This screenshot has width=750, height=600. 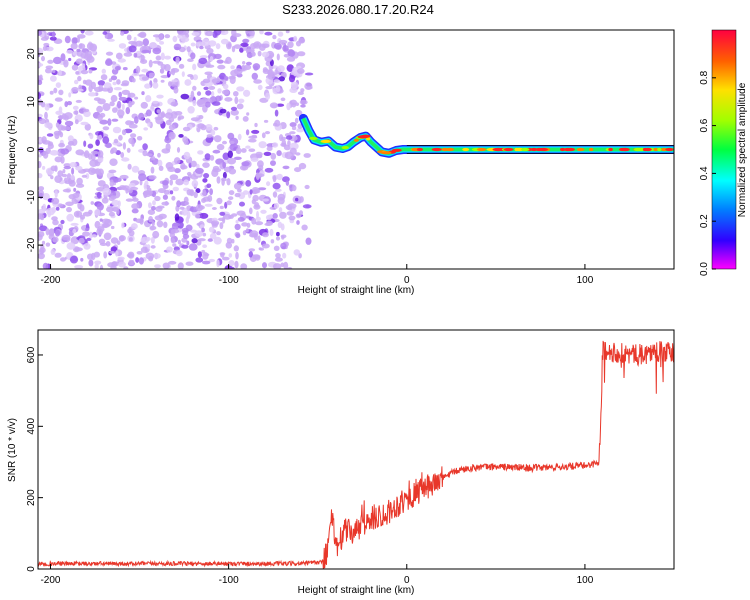 What do you see at coordinates (31, 149) in the screenshot?
I see `y-tick-label: 0` at bounding box center [31, 149].